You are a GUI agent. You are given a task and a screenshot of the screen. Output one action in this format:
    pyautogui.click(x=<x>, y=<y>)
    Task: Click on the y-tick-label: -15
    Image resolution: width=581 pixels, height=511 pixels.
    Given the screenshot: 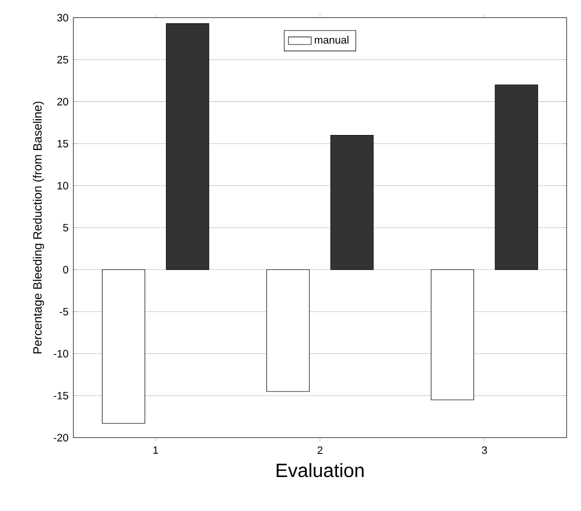 What is the action you would take?
    pyautogui.click(x=61, y=396)
    